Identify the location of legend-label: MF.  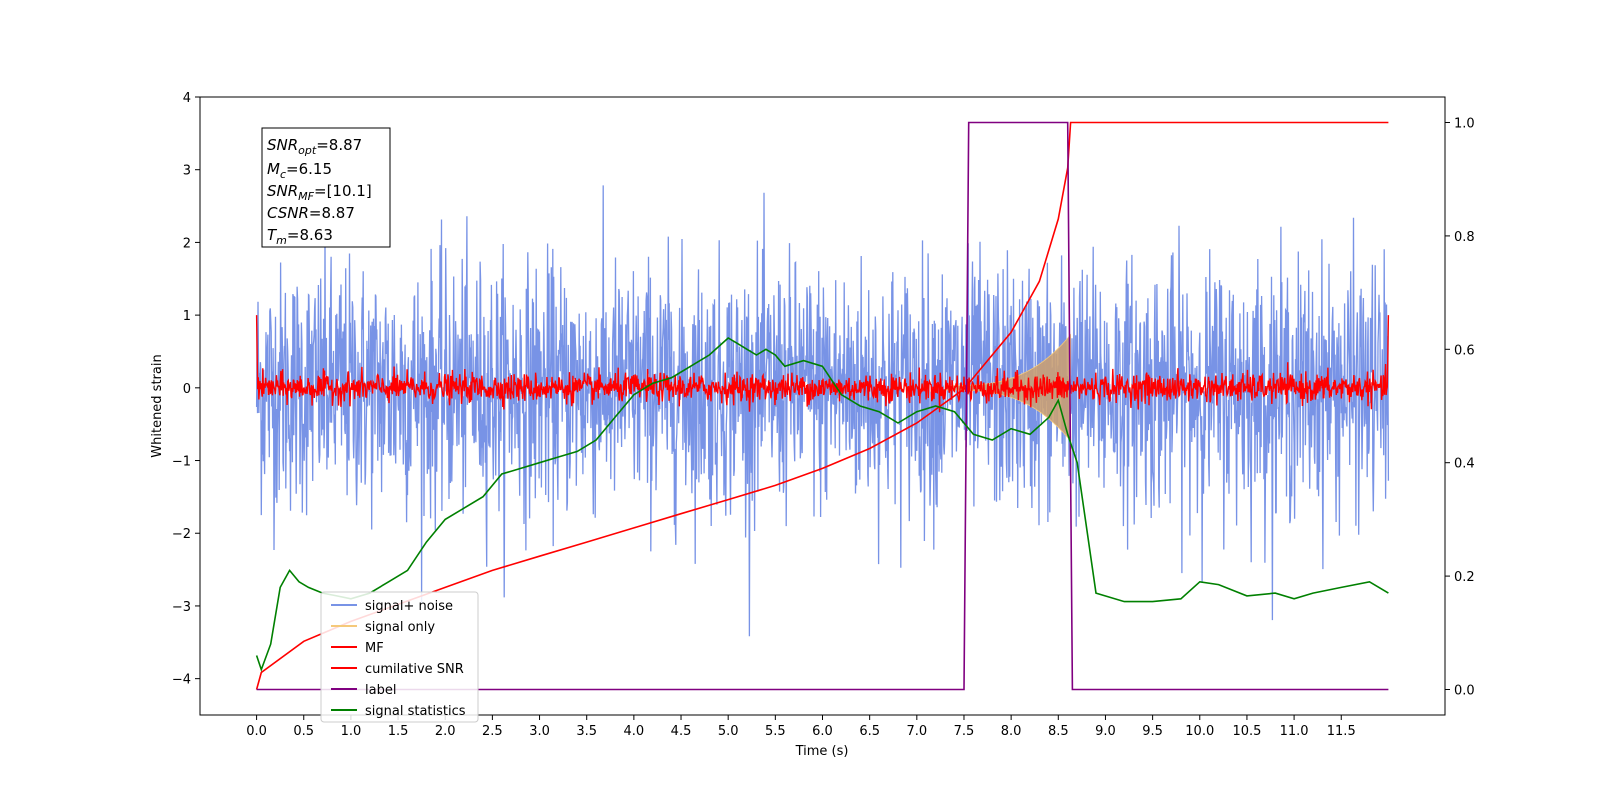
(374, 648).